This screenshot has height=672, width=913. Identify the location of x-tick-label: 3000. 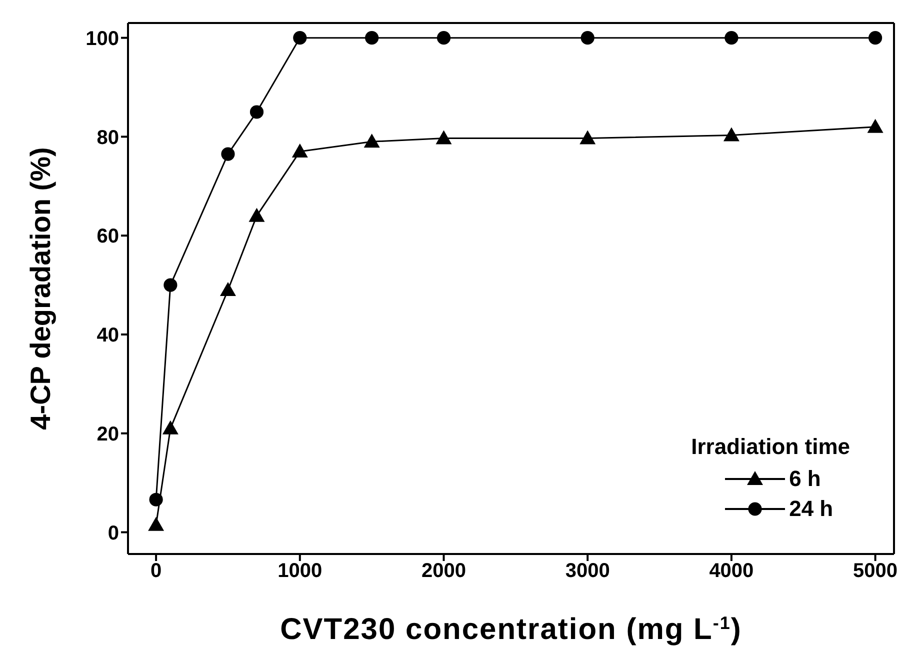
(587, 571).